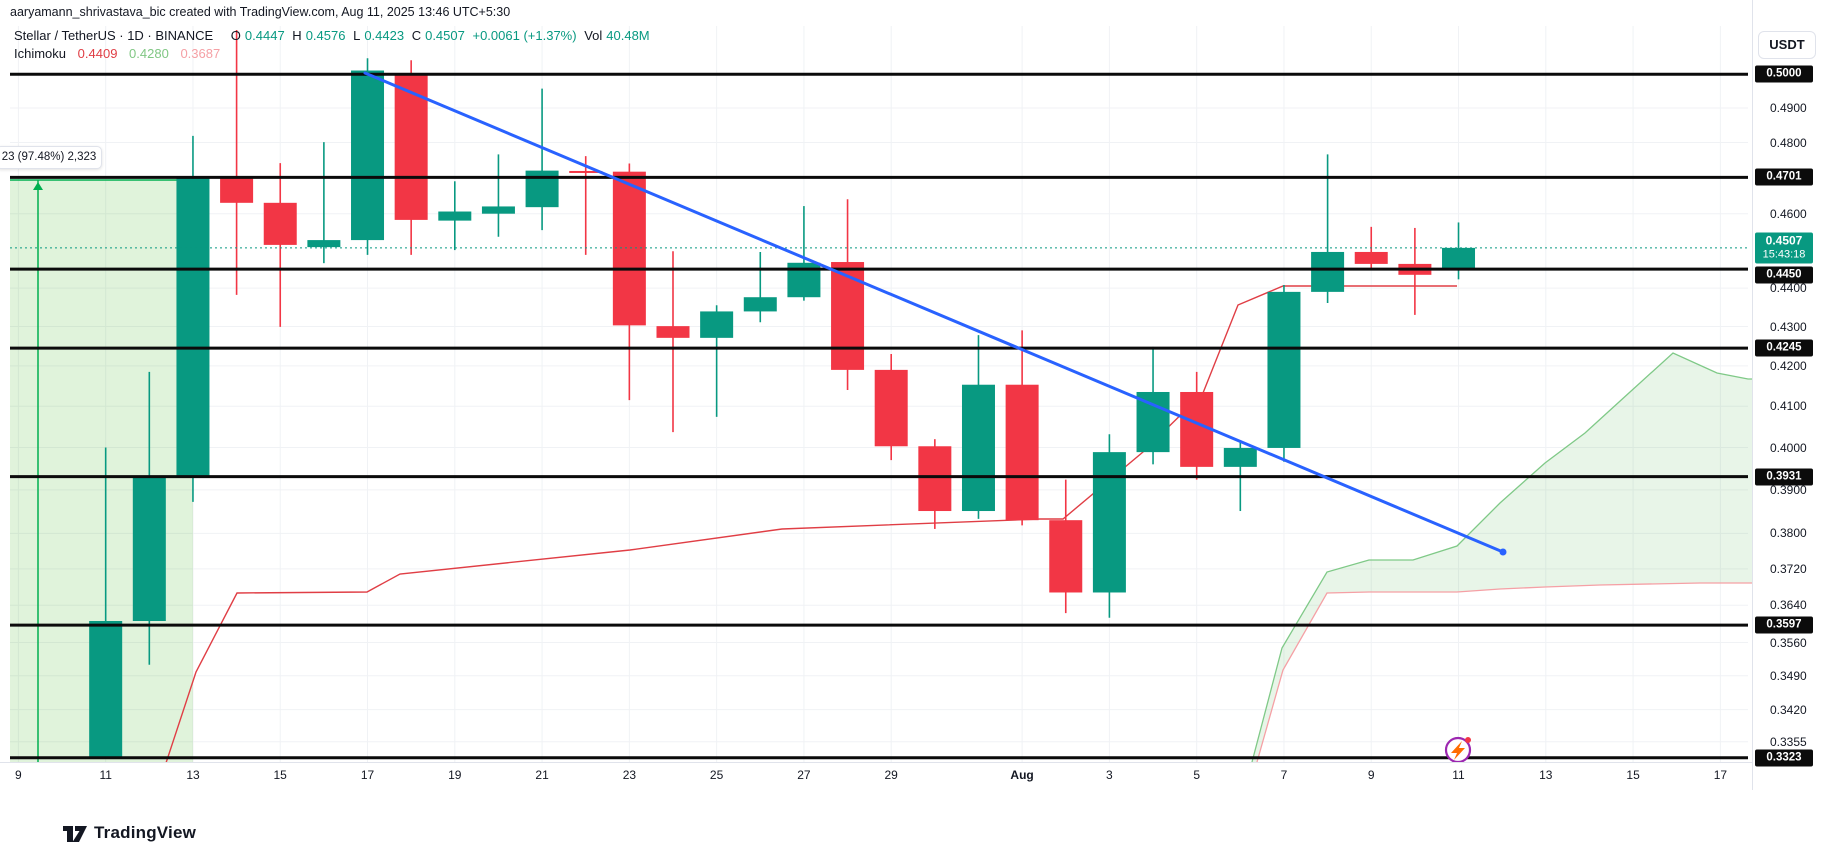  What do you see at coordinates (97, 53) in the screenshot?
I see `ichimoku-conversion-value: 0.4409` at bounding box center [97, 53].